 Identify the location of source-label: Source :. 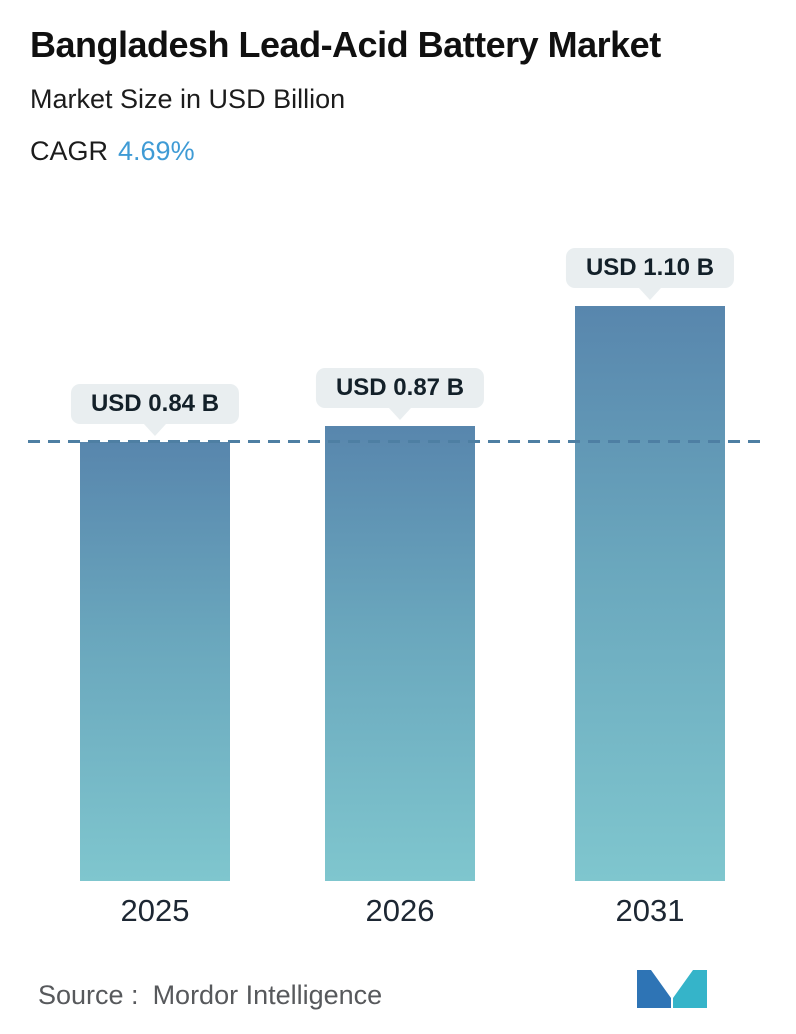
(88, 995).